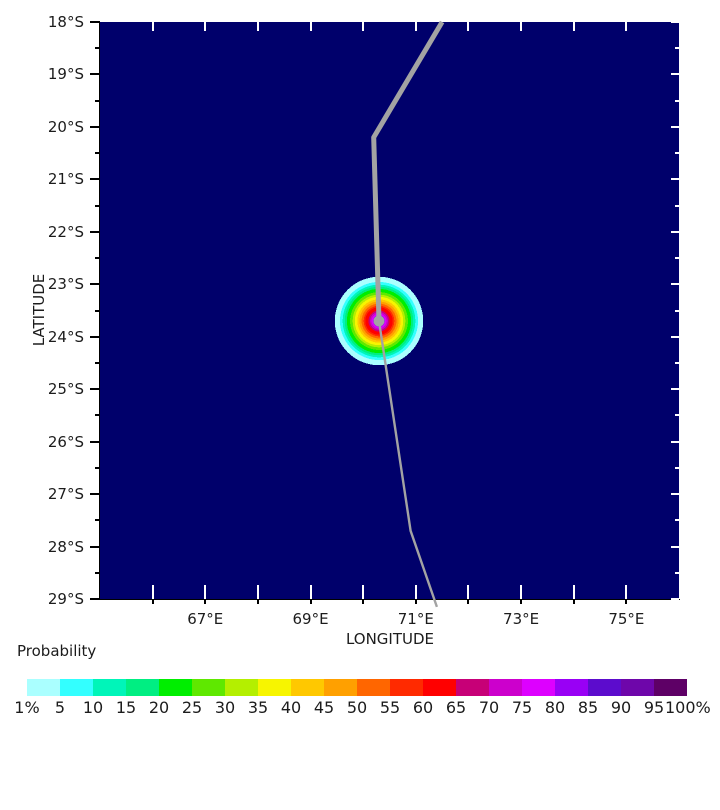  Describe the element at coordinates (654, 707) in the screenshot. I see `colorbar-tick-label: 95` at that location.